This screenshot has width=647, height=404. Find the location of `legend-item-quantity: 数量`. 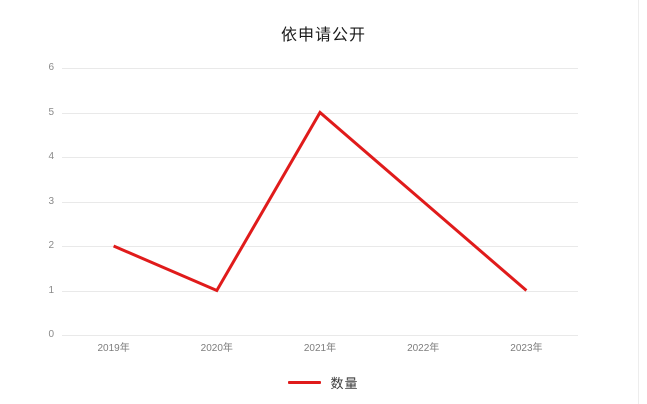

legend-item-quantity: 数量 is located at coordinates (323, 382).